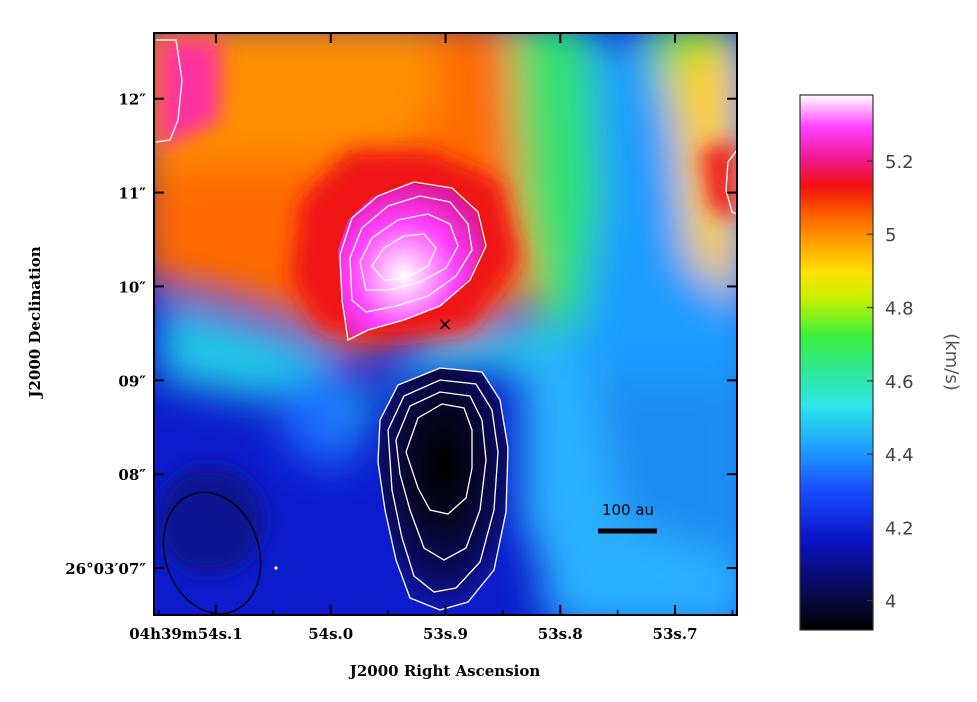  Describe the element at coordinates (276, 568) in the screenshot. I see `beam-center-dot` at that location.